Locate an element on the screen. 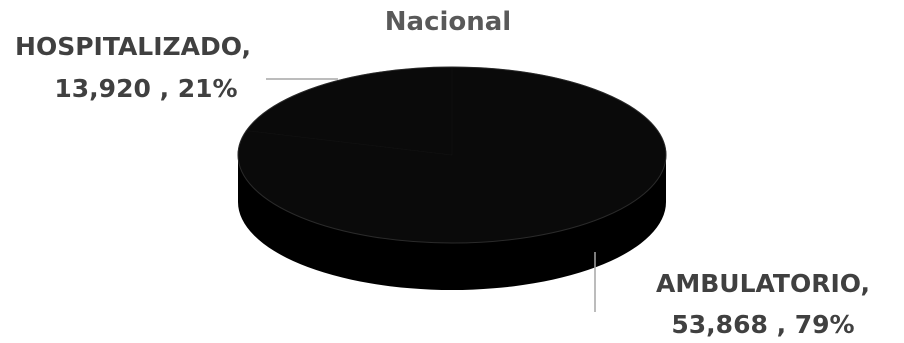 The image size is (904, 343). slice-label-hospitalizado-value: 13,920 , 21% is located at coordinates (145, 88).